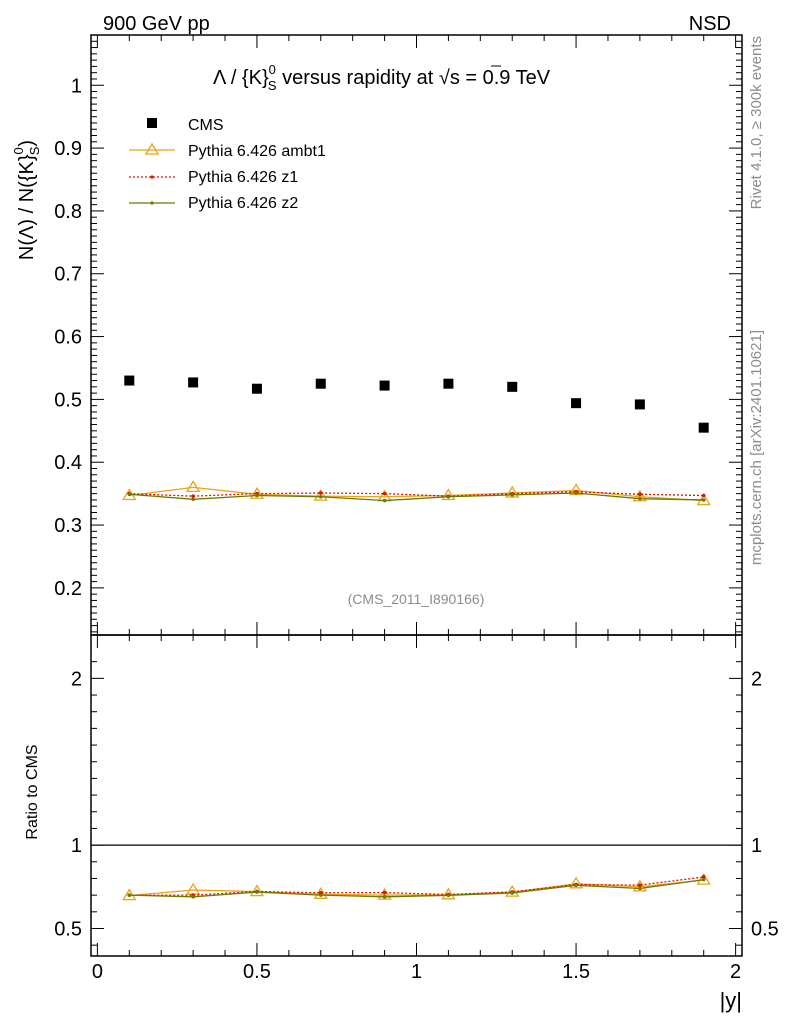  I want to click on ylabel-sub: S, so click(34, 150).